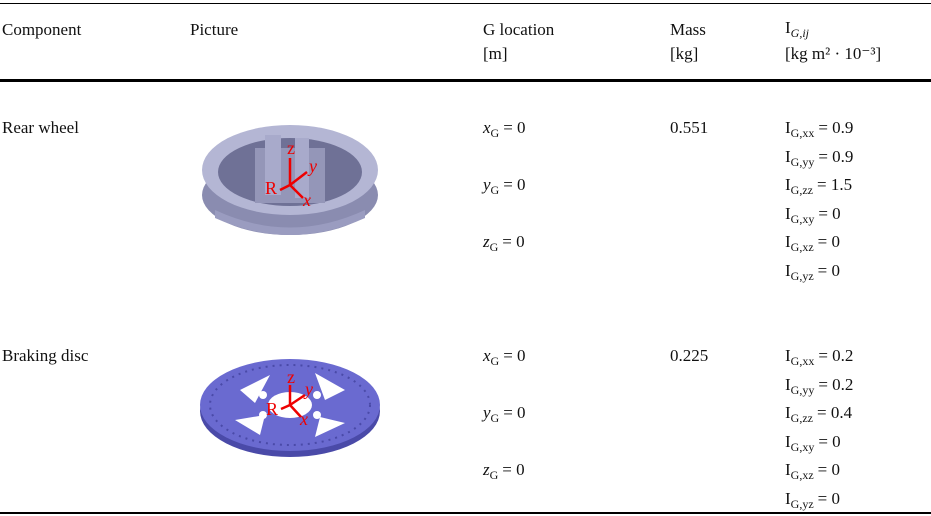 The image size is (931, 516). Describe the element at coordinates (290, 180) in the screenshot. I see `rear-wheel-picture: z y R x` at that location.